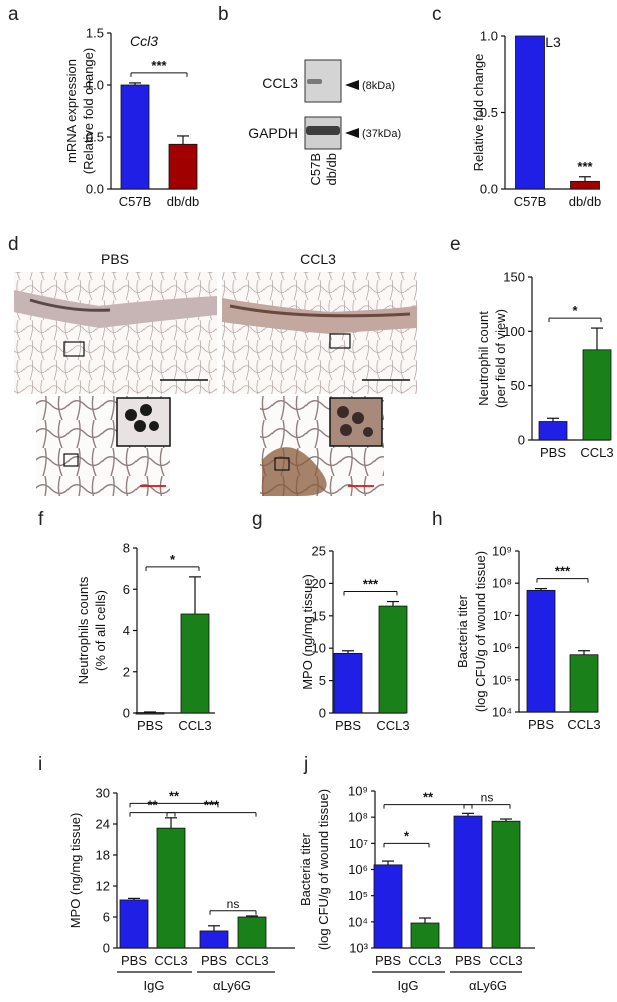 This screenshot has height=1002, width=617. I want to click on category-label-h-0: PBS, so click(541, 724).